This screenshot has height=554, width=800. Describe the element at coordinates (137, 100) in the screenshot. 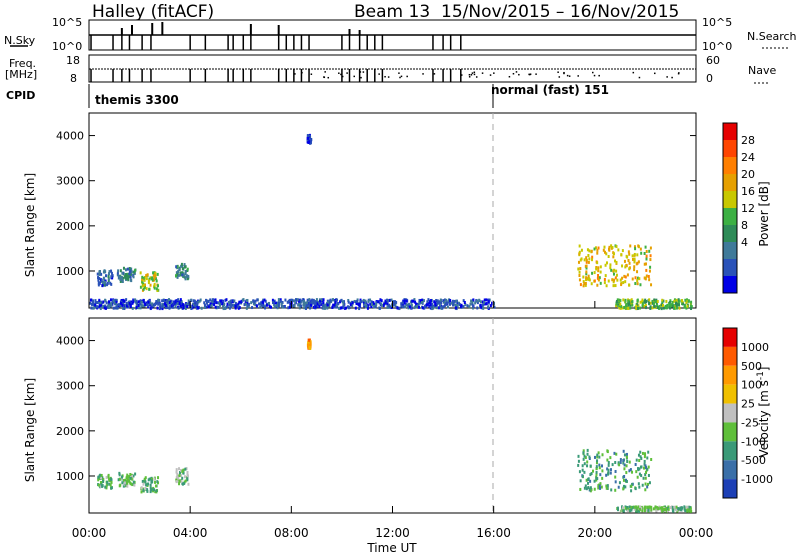

I see `cpid-segment-1: themis 3300` at that location.